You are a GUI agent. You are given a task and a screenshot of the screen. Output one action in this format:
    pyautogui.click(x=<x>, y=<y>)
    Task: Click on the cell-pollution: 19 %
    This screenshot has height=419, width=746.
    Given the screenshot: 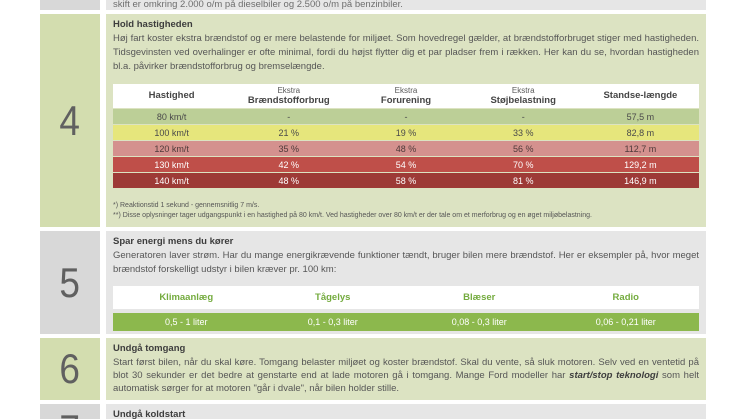 What is the action you would take?
    pyautogui.click(x=406, y=132)
    